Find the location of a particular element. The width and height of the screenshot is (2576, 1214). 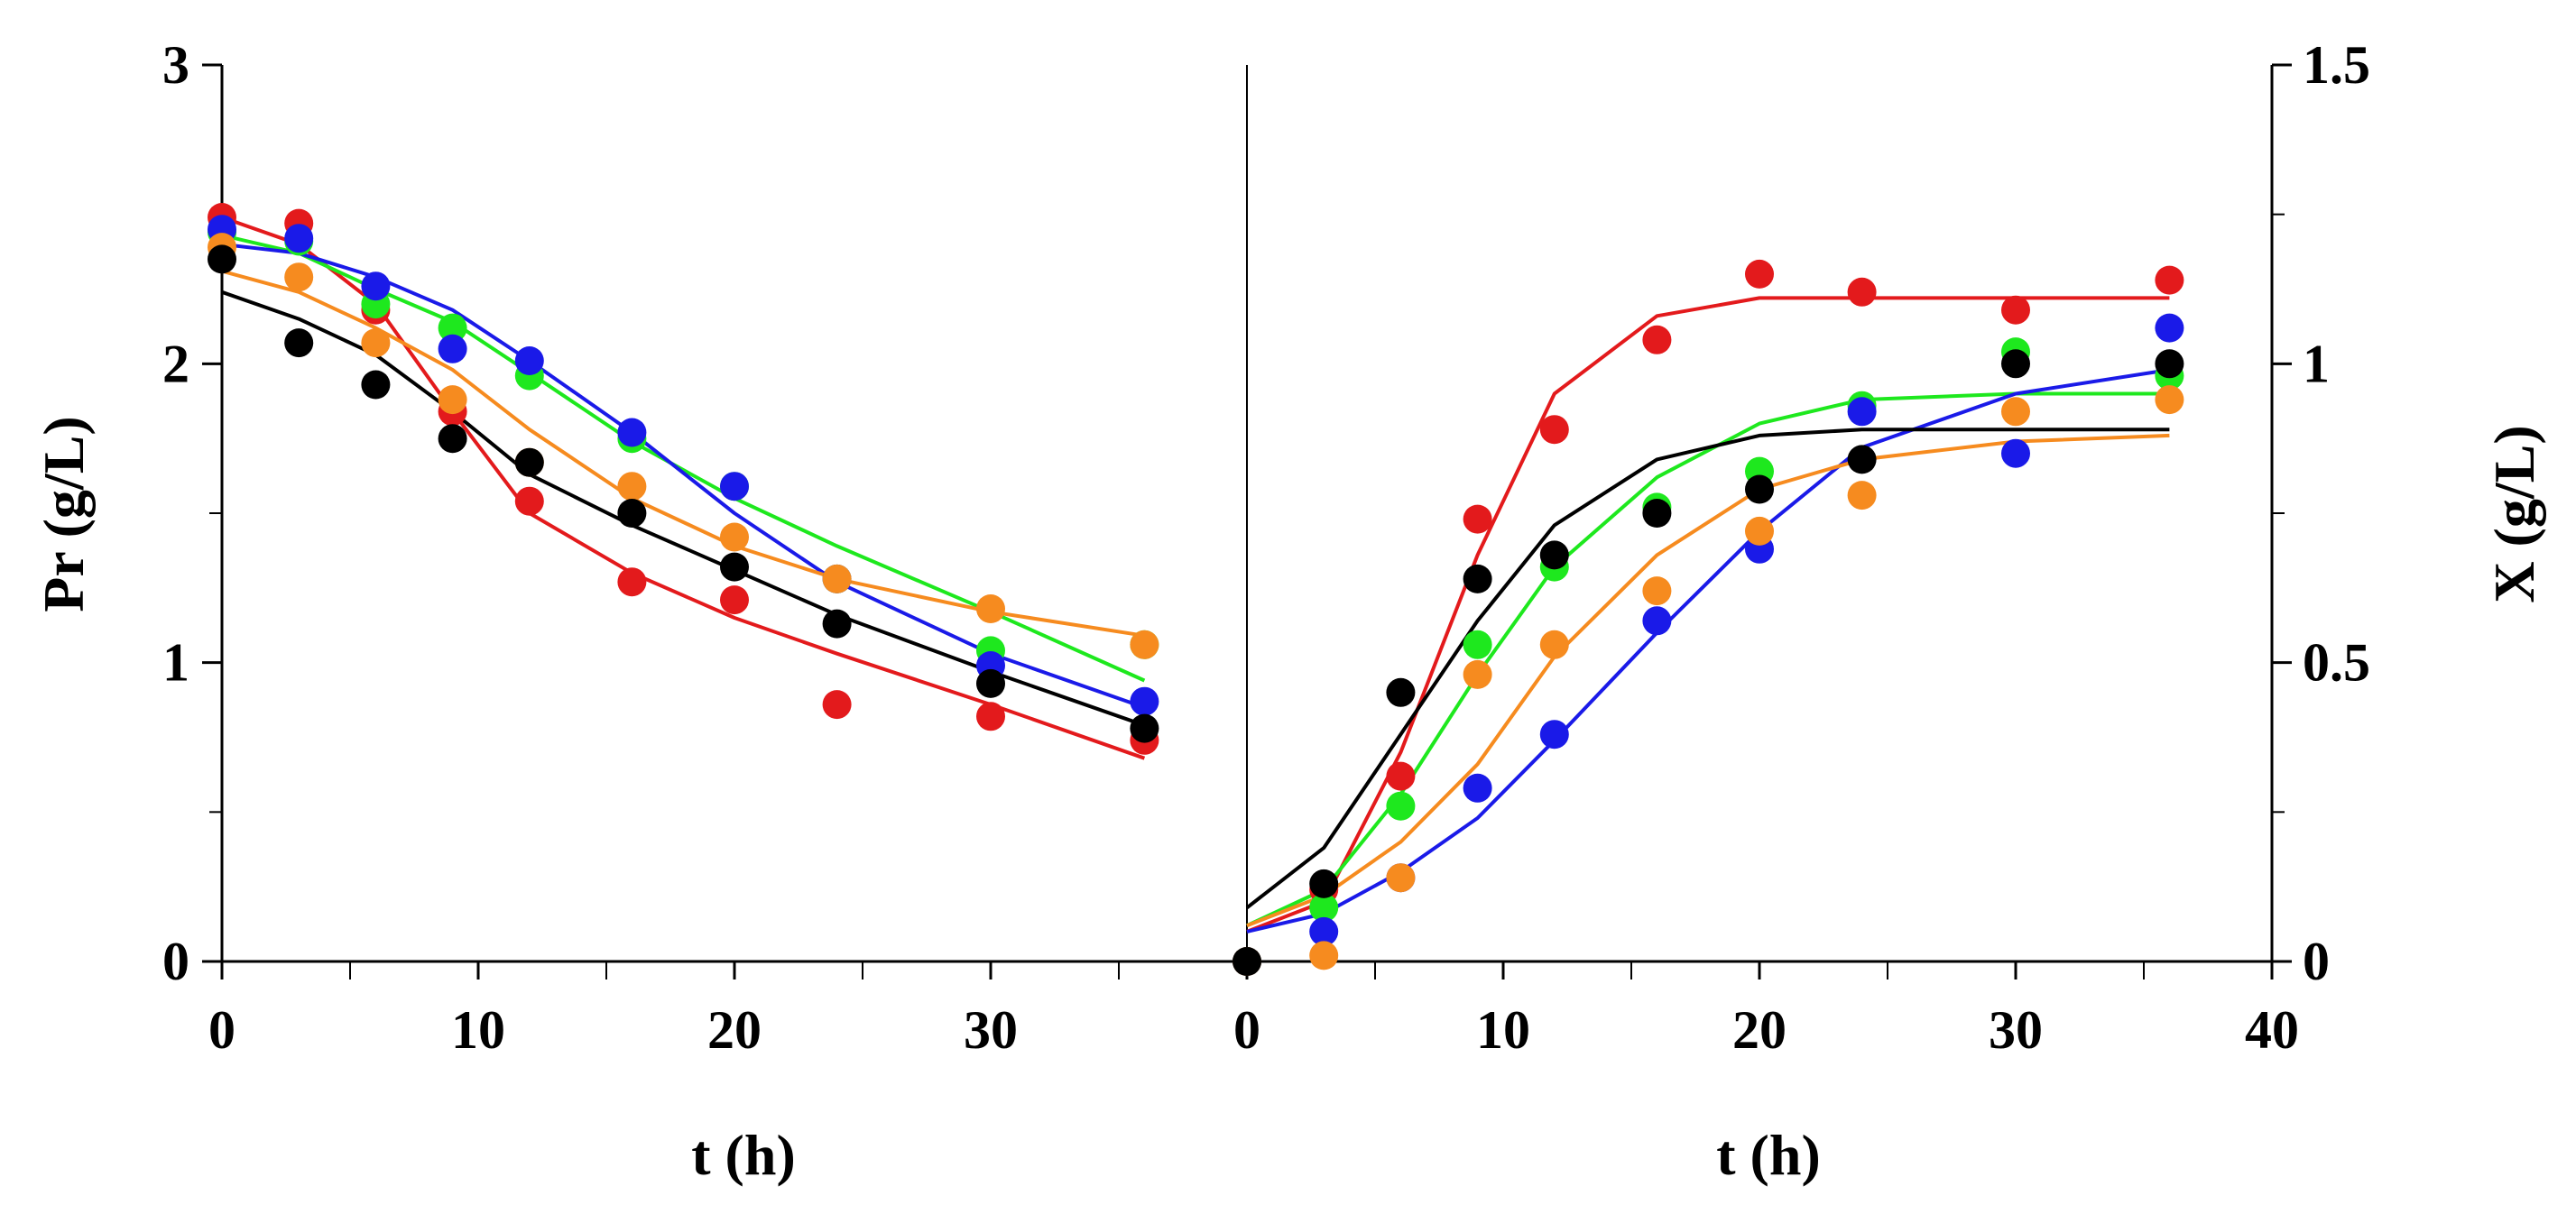

left-x-tick-label: 30 is located at coordinates (991, 1030).